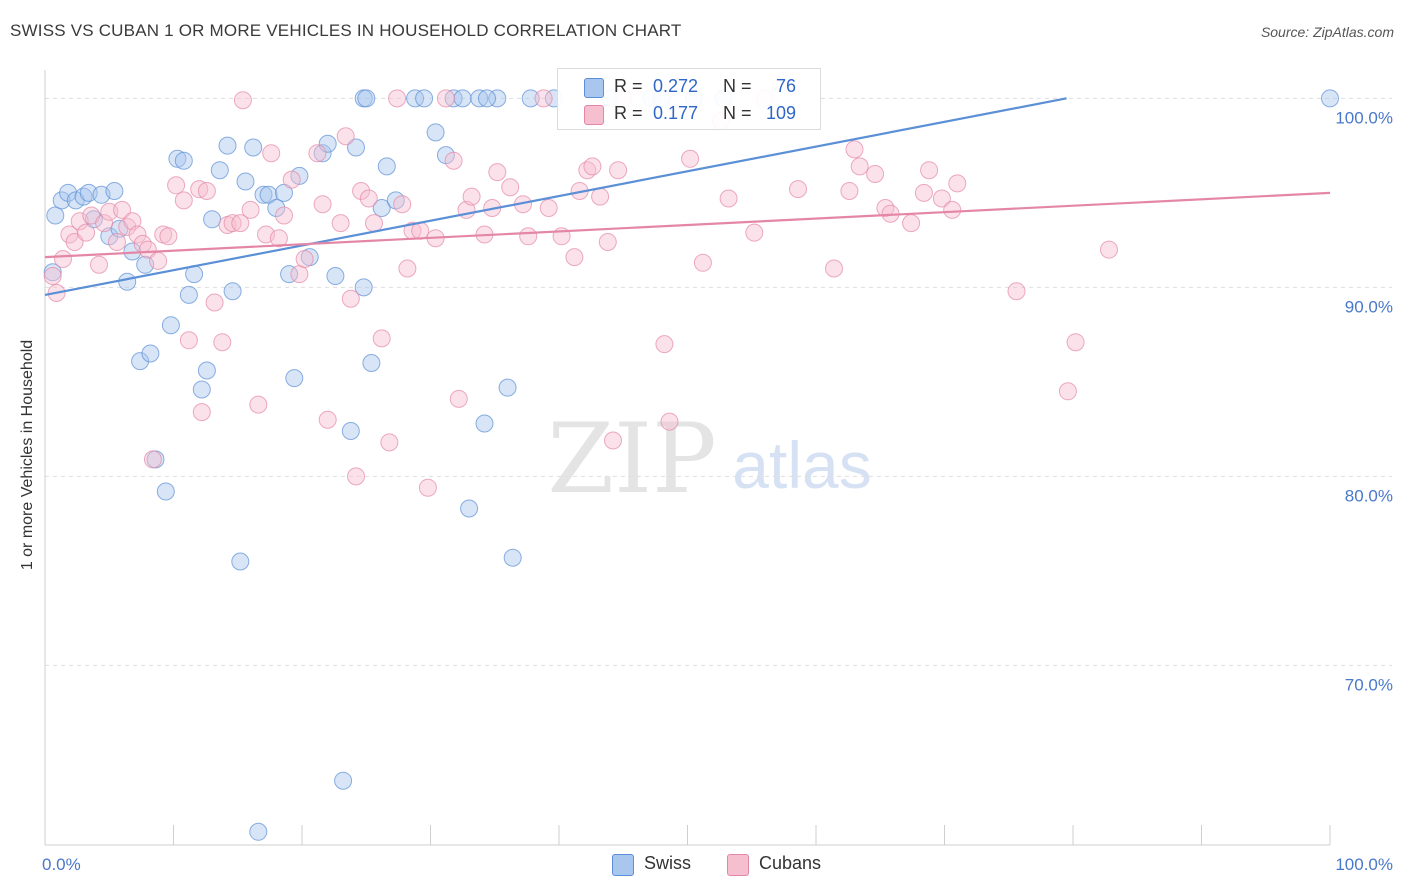 The height and width of the screenshot is (892, 1406). I want to click on legend-n-value: 109, so click(780, 113).